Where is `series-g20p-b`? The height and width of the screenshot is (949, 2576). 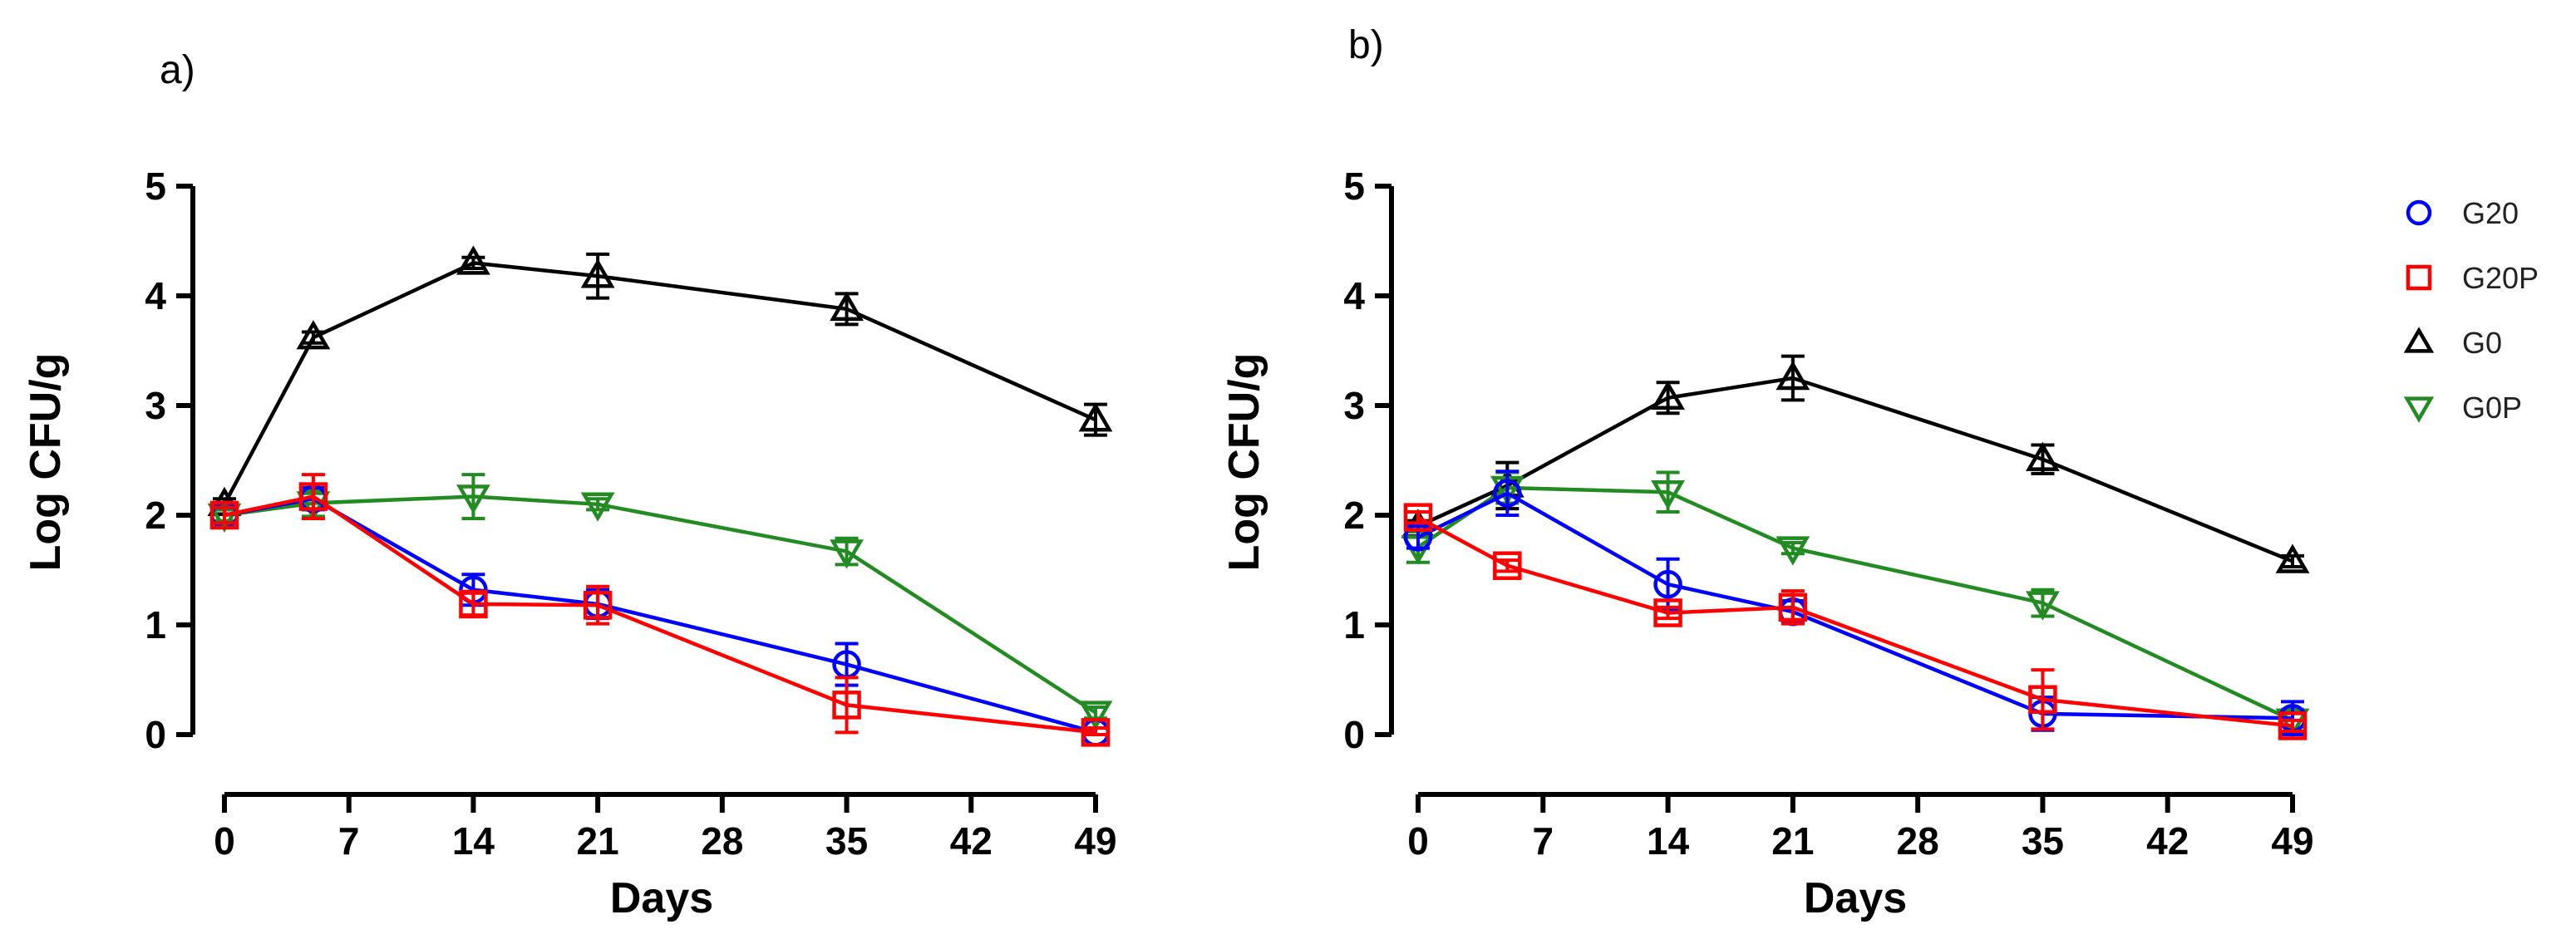
series-g20p-b is located at coordinates (1855, 621).